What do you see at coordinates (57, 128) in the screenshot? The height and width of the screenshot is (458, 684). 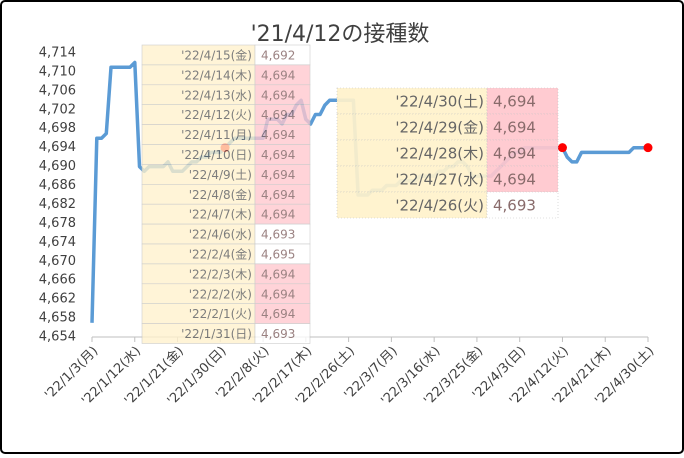 I see `y-tick-label: 4,698` at bounding box center [57, 128].